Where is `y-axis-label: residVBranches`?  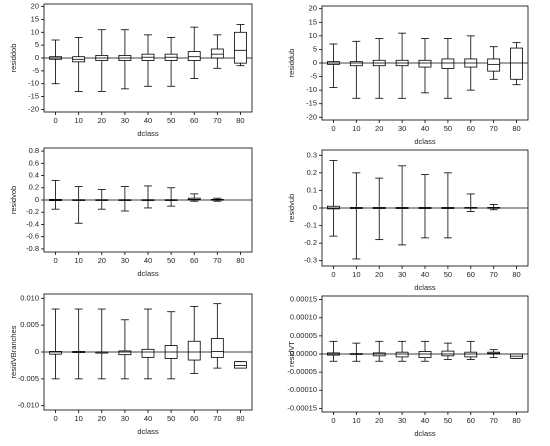
y-axis-label: residVBranches is located at coordinates (13, 351).